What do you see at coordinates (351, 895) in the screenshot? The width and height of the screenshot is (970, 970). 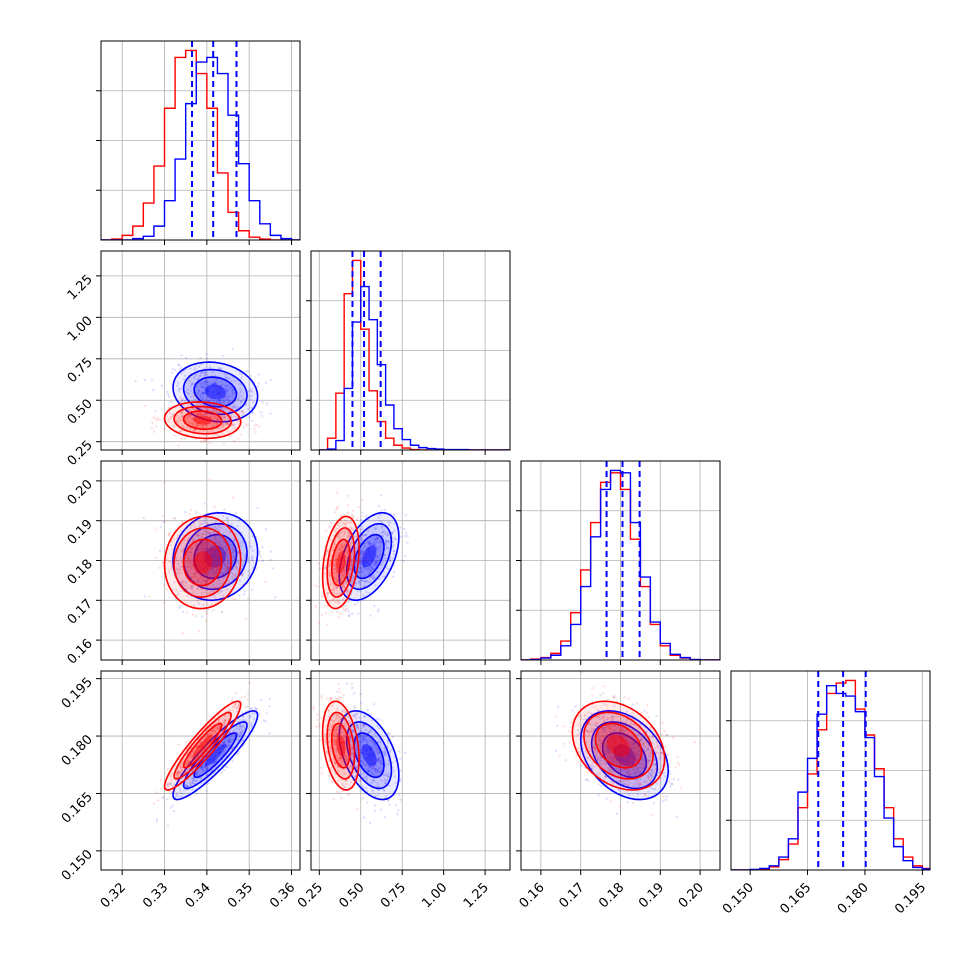 I see `x-tick-label: 0.50` at bounding box center [351, 895].